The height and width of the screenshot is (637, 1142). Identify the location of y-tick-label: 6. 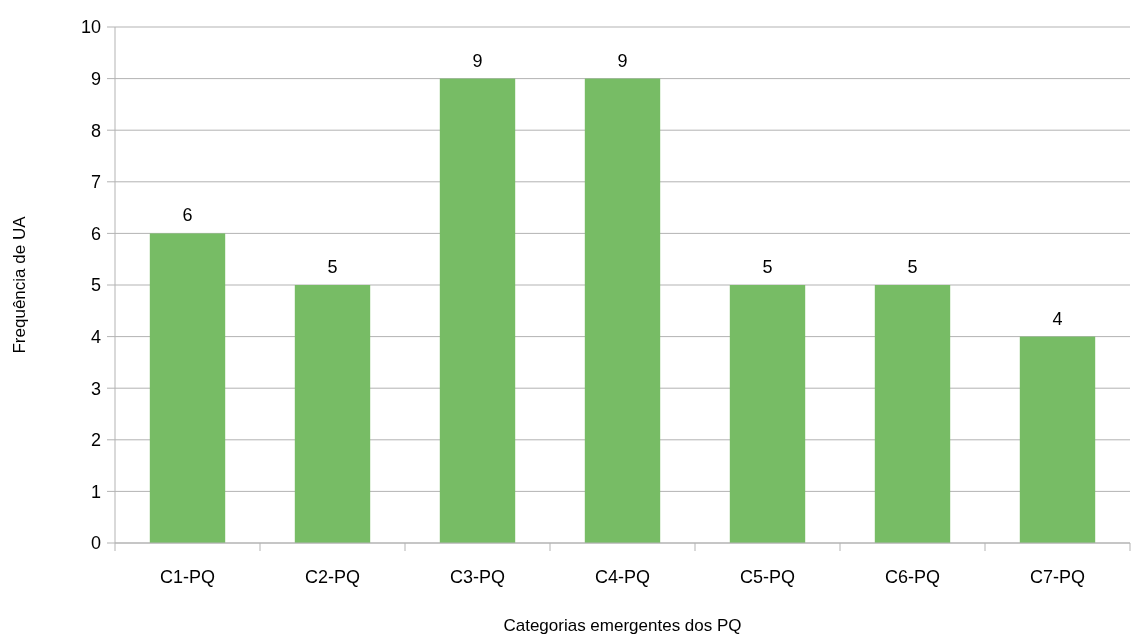
(95, 233).